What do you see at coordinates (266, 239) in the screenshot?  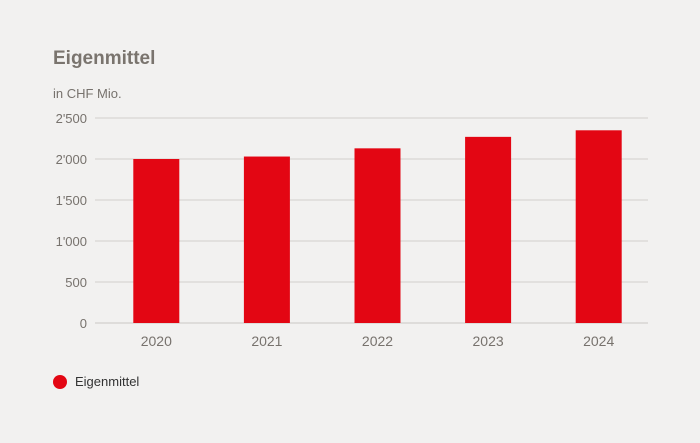 I see `bar-2021` at bounding box center [266, 239].